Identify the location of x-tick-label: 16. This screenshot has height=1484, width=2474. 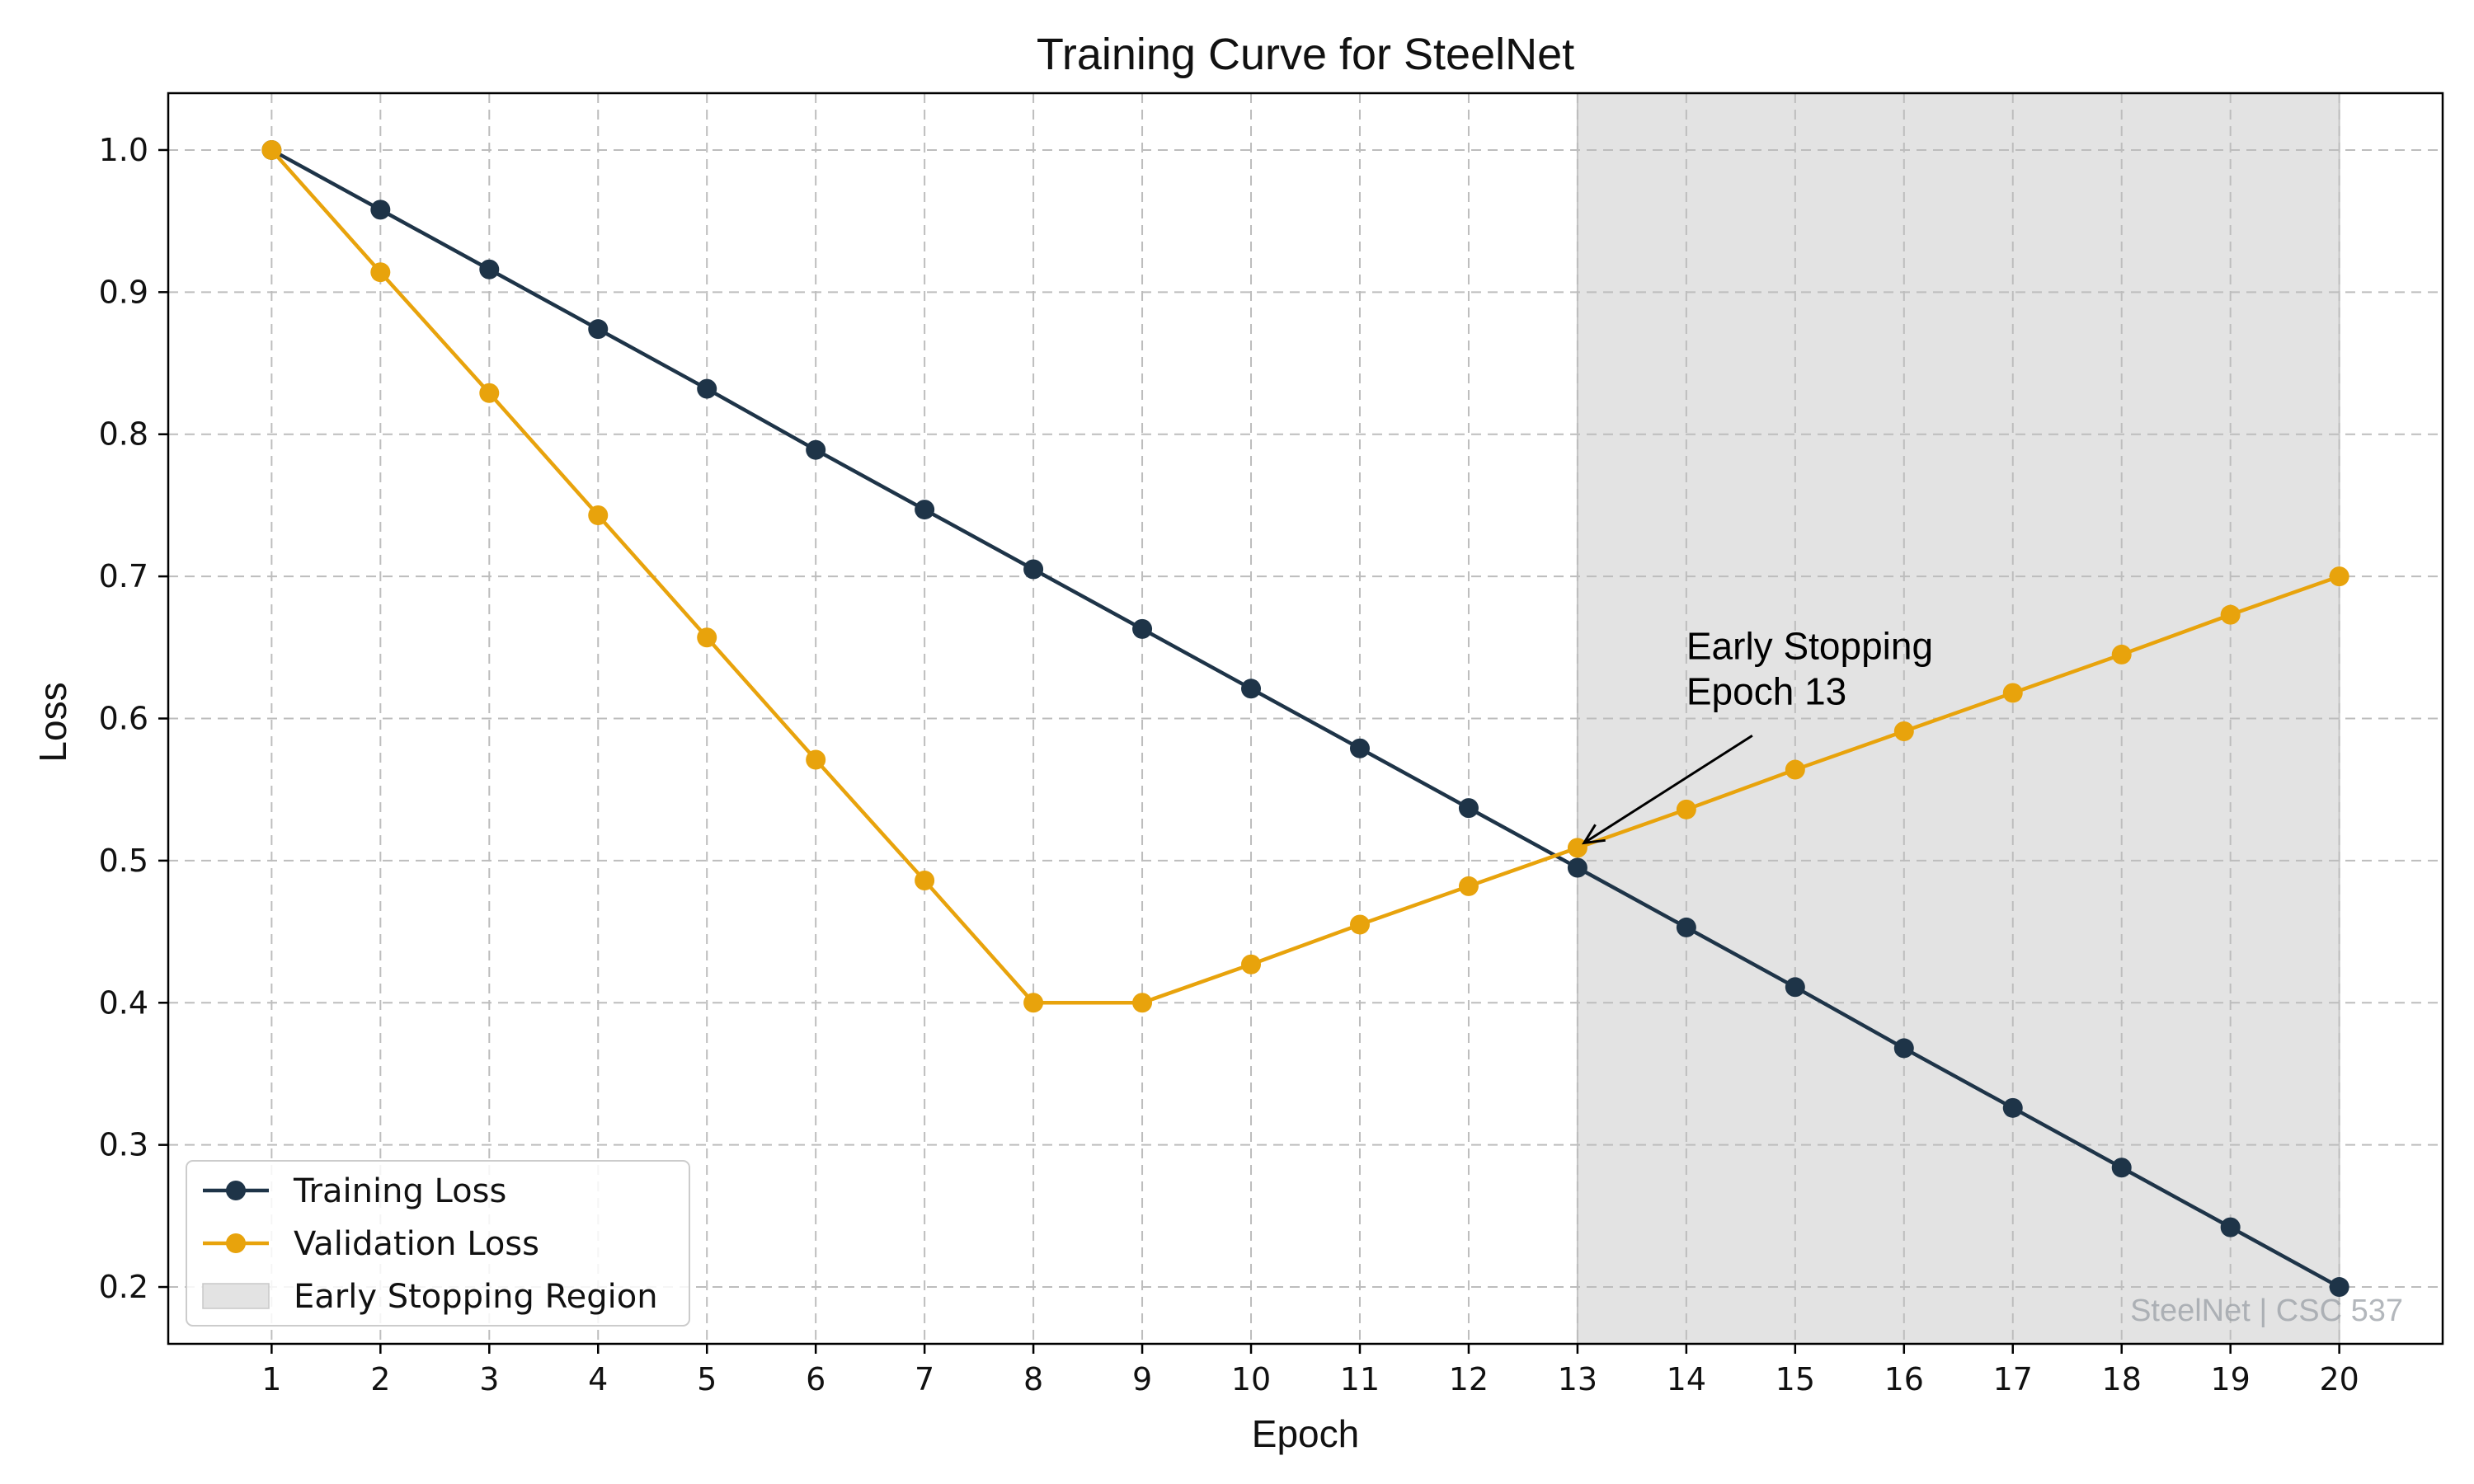
(1904, 1379).